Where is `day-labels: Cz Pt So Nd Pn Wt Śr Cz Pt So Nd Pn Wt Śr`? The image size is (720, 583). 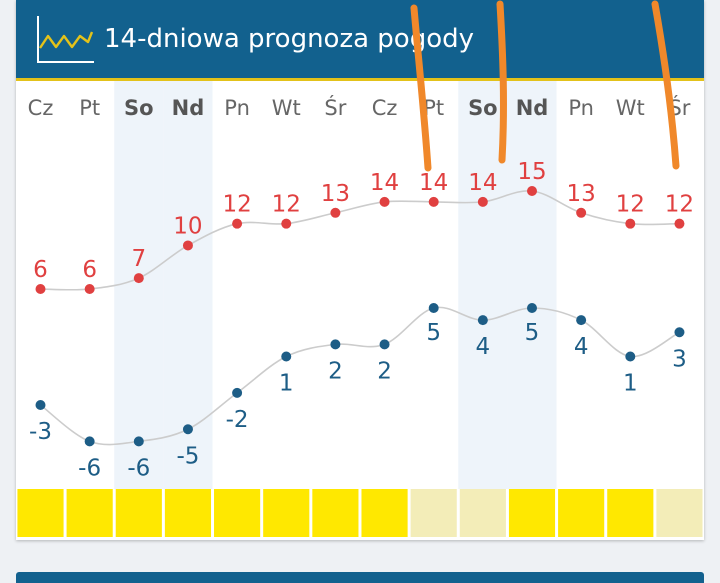 day-labels: Cz Pt So Nd Pn Wt Śr Cz Pt So Nd Pn Wt Śr is located at coordinates (359, 107).